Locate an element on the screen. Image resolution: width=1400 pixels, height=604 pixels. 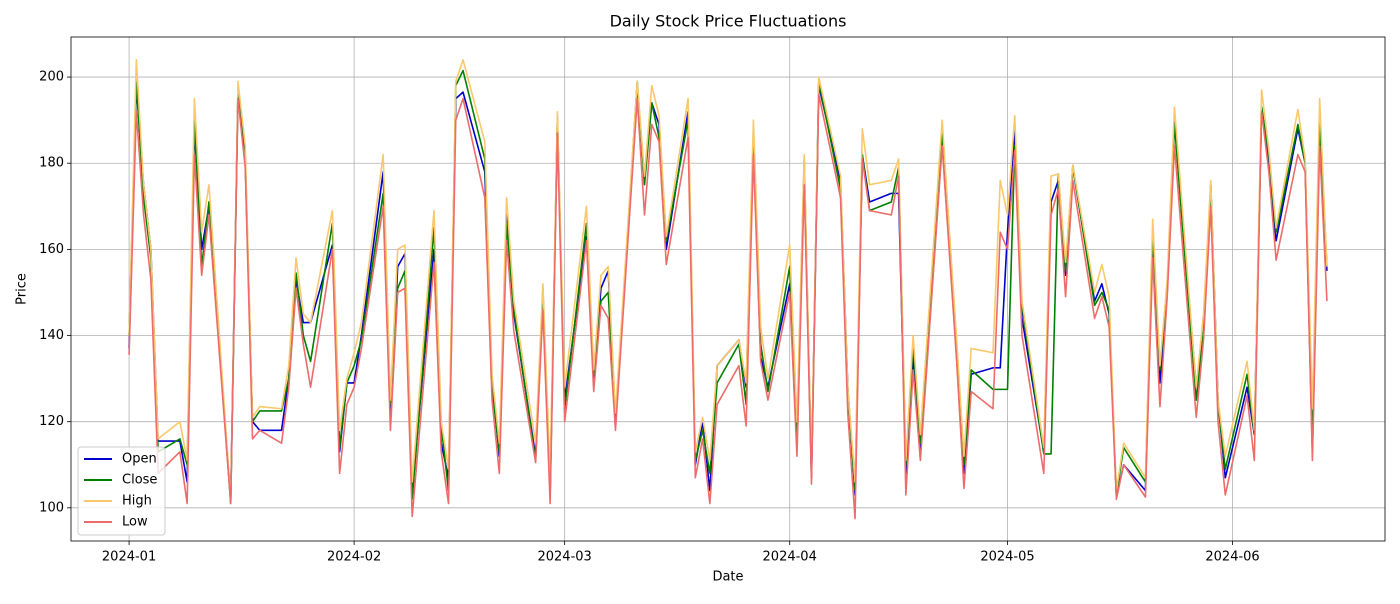
y-tick-label: 120 is located at coordinates (51, 421).